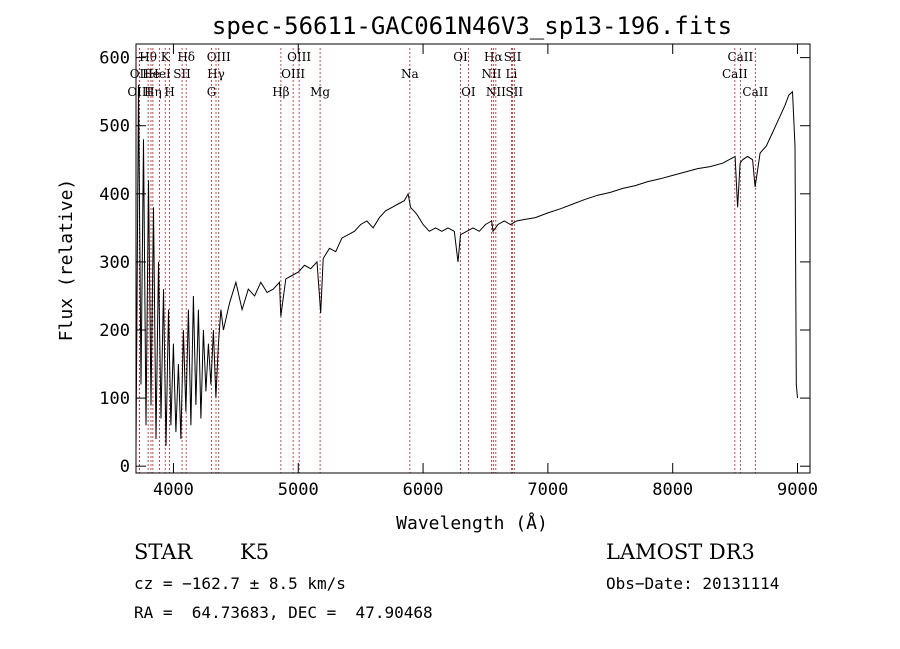  Describe the element at coordinates (148, 57) in the screenshot. I see `marker-label: Hθ` at that location.